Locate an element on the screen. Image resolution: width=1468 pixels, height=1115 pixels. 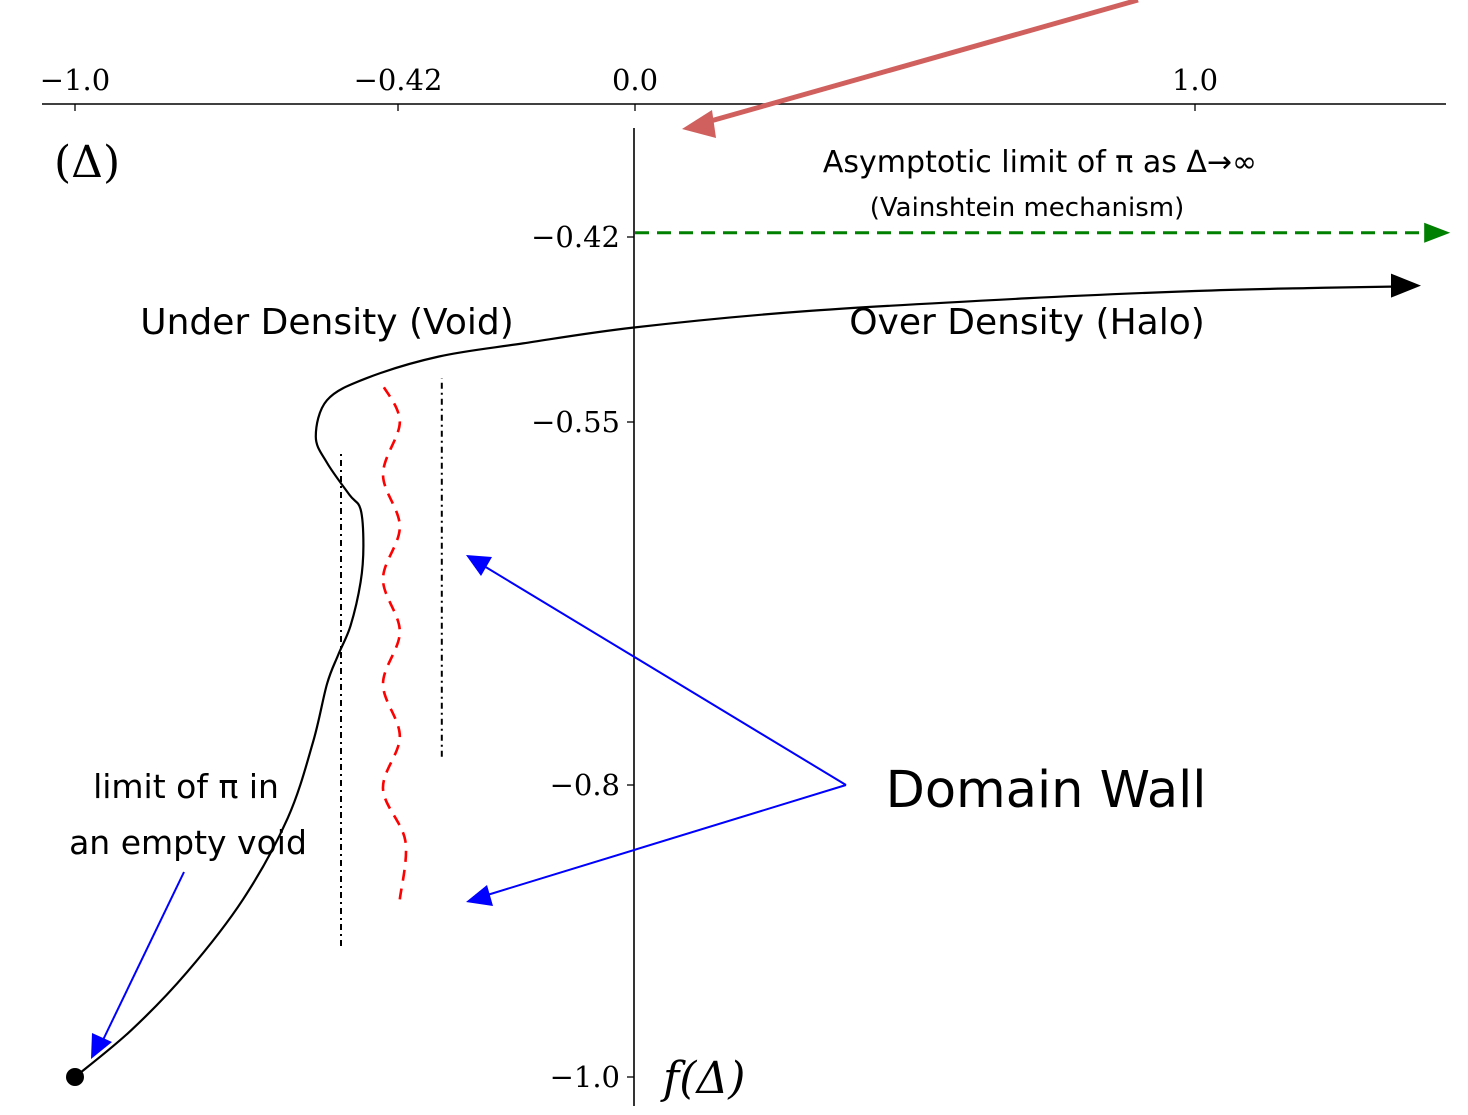
asymptote-label: Asymptotic limit of π as Δ→∞ is located at coordinates (1040, 162).